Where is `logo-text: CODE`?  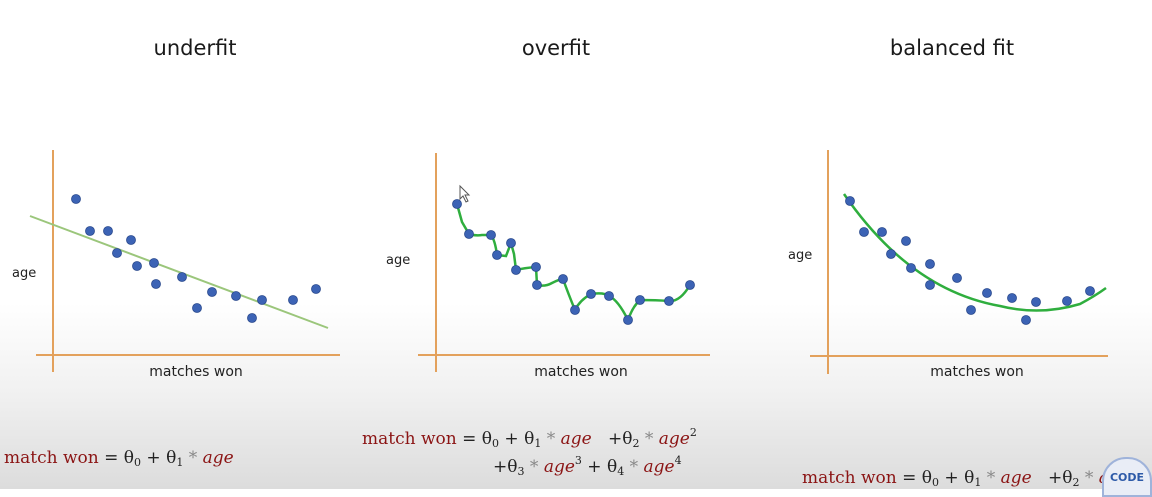
logo-text: CODE is located at coordinates (1127, 477).